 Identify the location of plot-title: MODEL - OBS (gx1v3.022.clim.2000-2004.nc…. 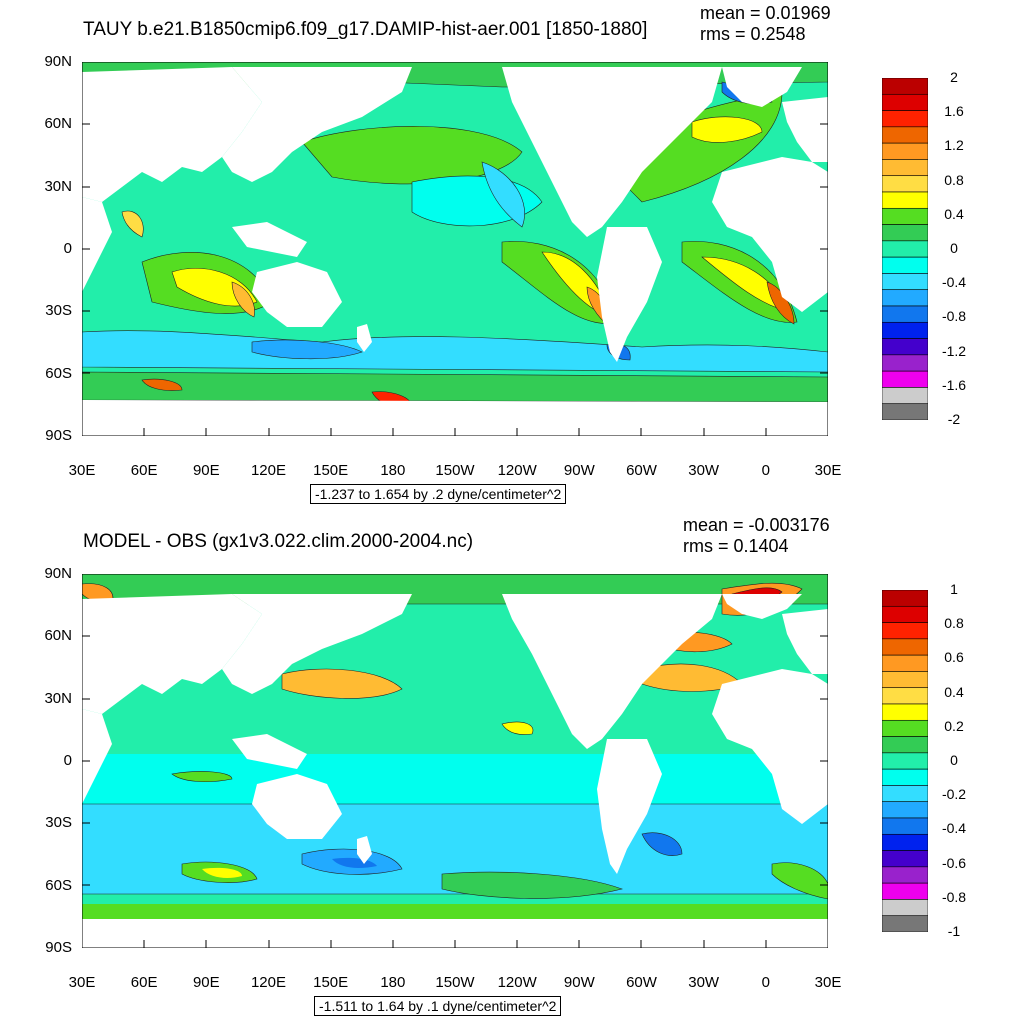
(278, 541).